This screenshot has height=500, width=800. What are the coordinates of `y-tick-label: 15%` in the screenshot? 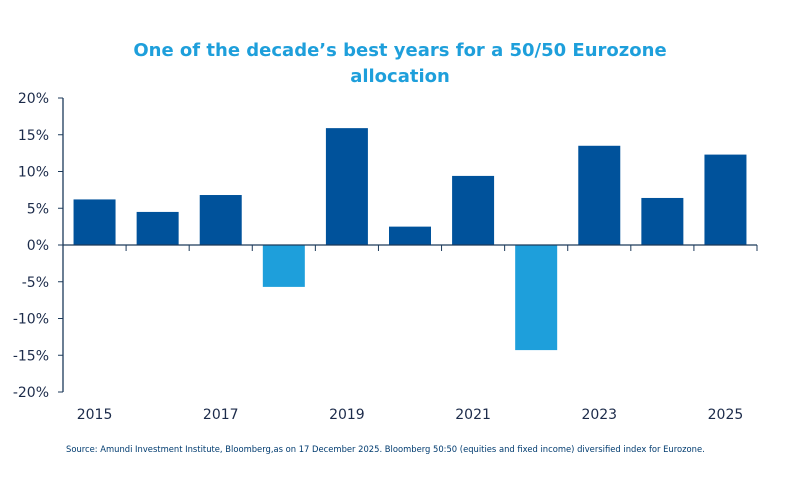 It's located at (33, 136).